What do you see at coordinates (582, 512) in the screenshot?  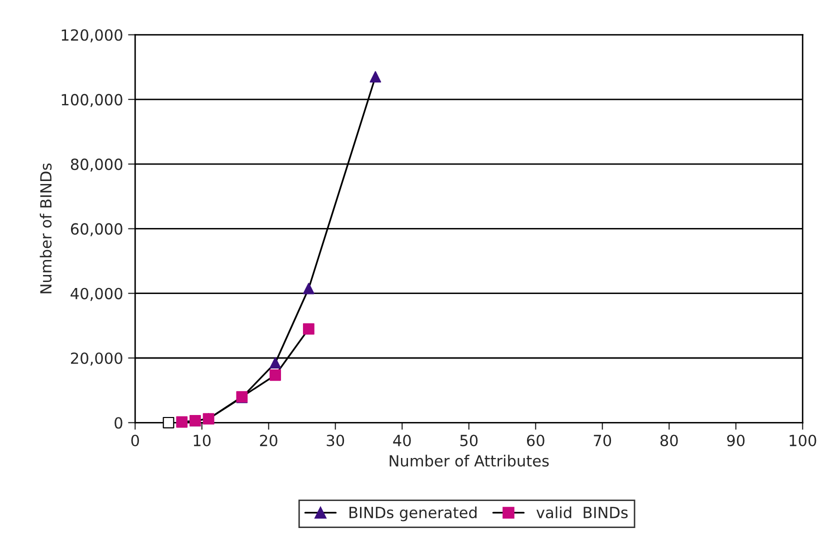 I see `legend-label: valid BINDs` at bounding box center [582, 512].